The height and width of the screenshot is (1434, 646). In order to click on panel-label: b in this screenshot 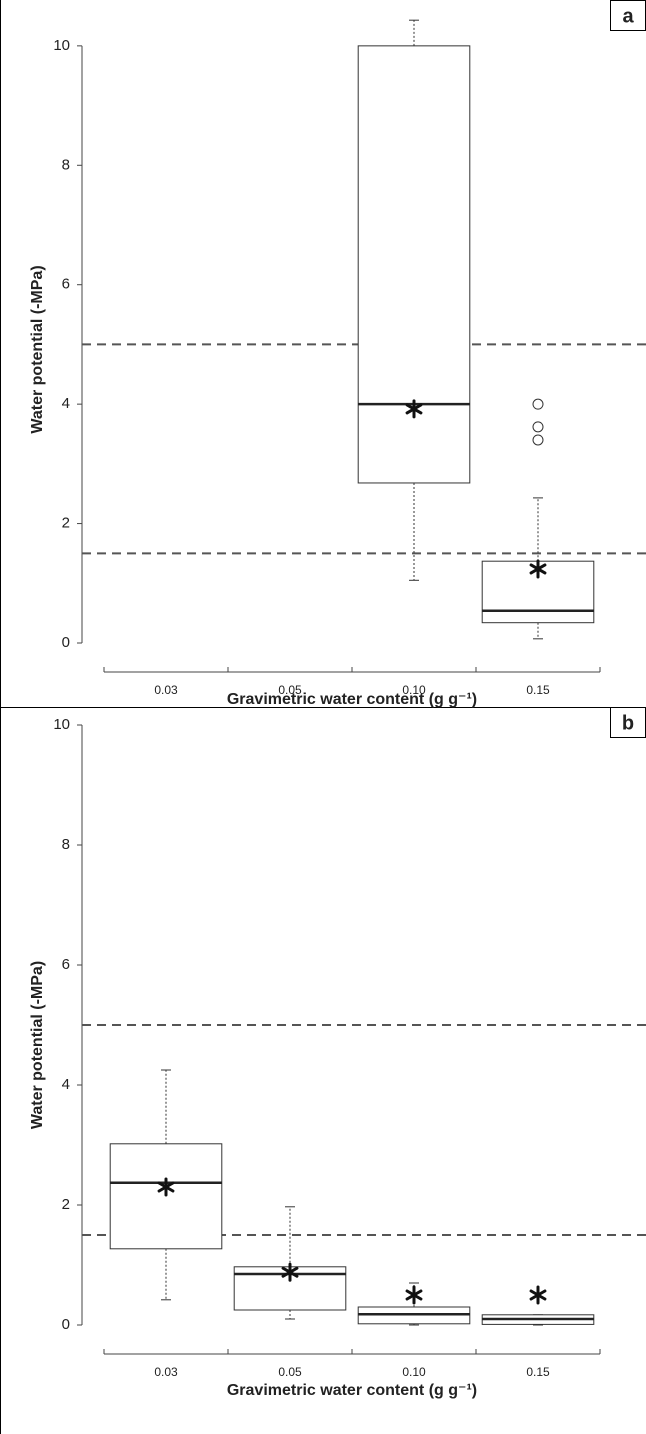, I will do `click(628, 723)`.